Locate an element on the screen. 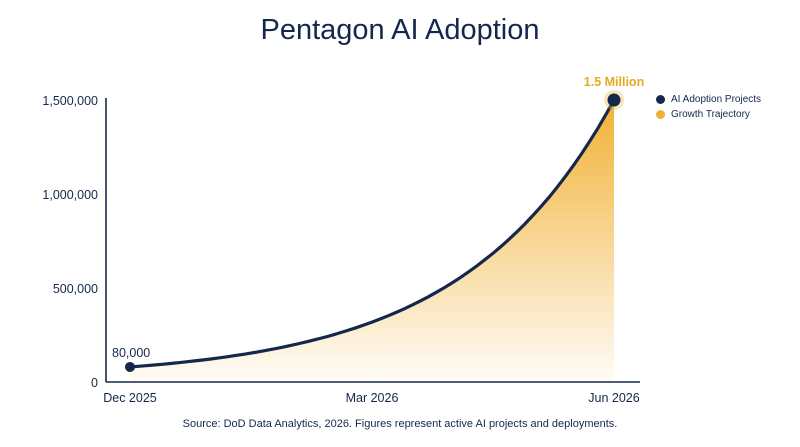 Image resolution: width=800 pixels, height=447 pixels. legend-swatch-adoption is located at coordinates (660, 99).